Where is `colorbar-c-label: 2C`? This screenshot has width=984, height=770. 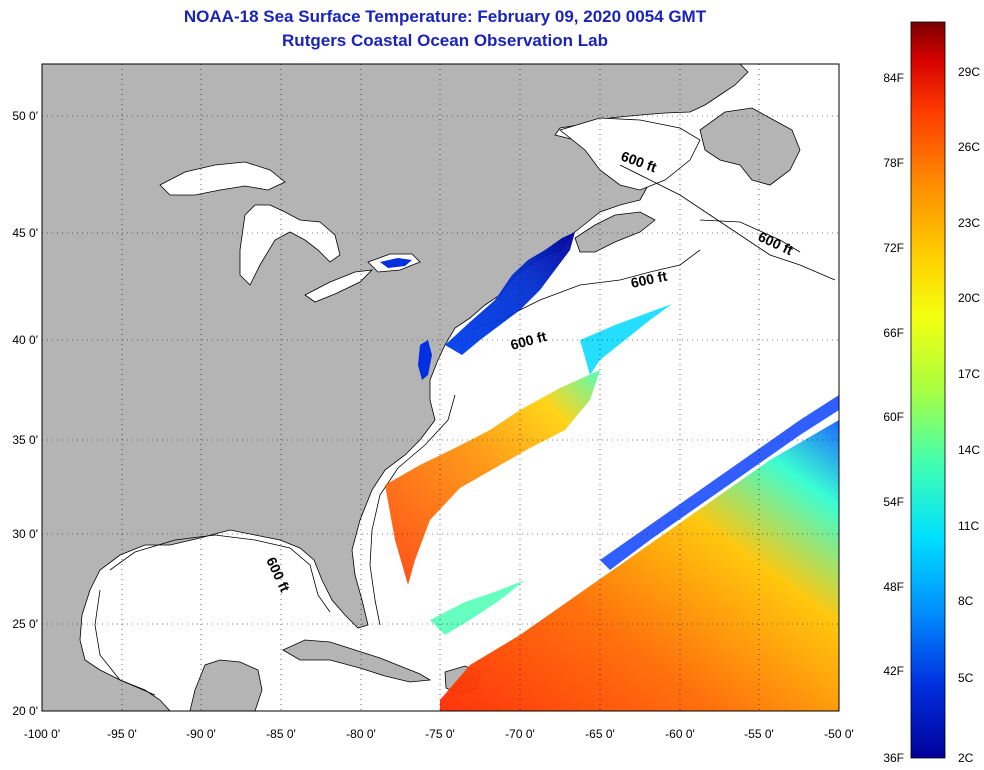 colorbar-c-label: 2C is located at coordinates (966, 758).